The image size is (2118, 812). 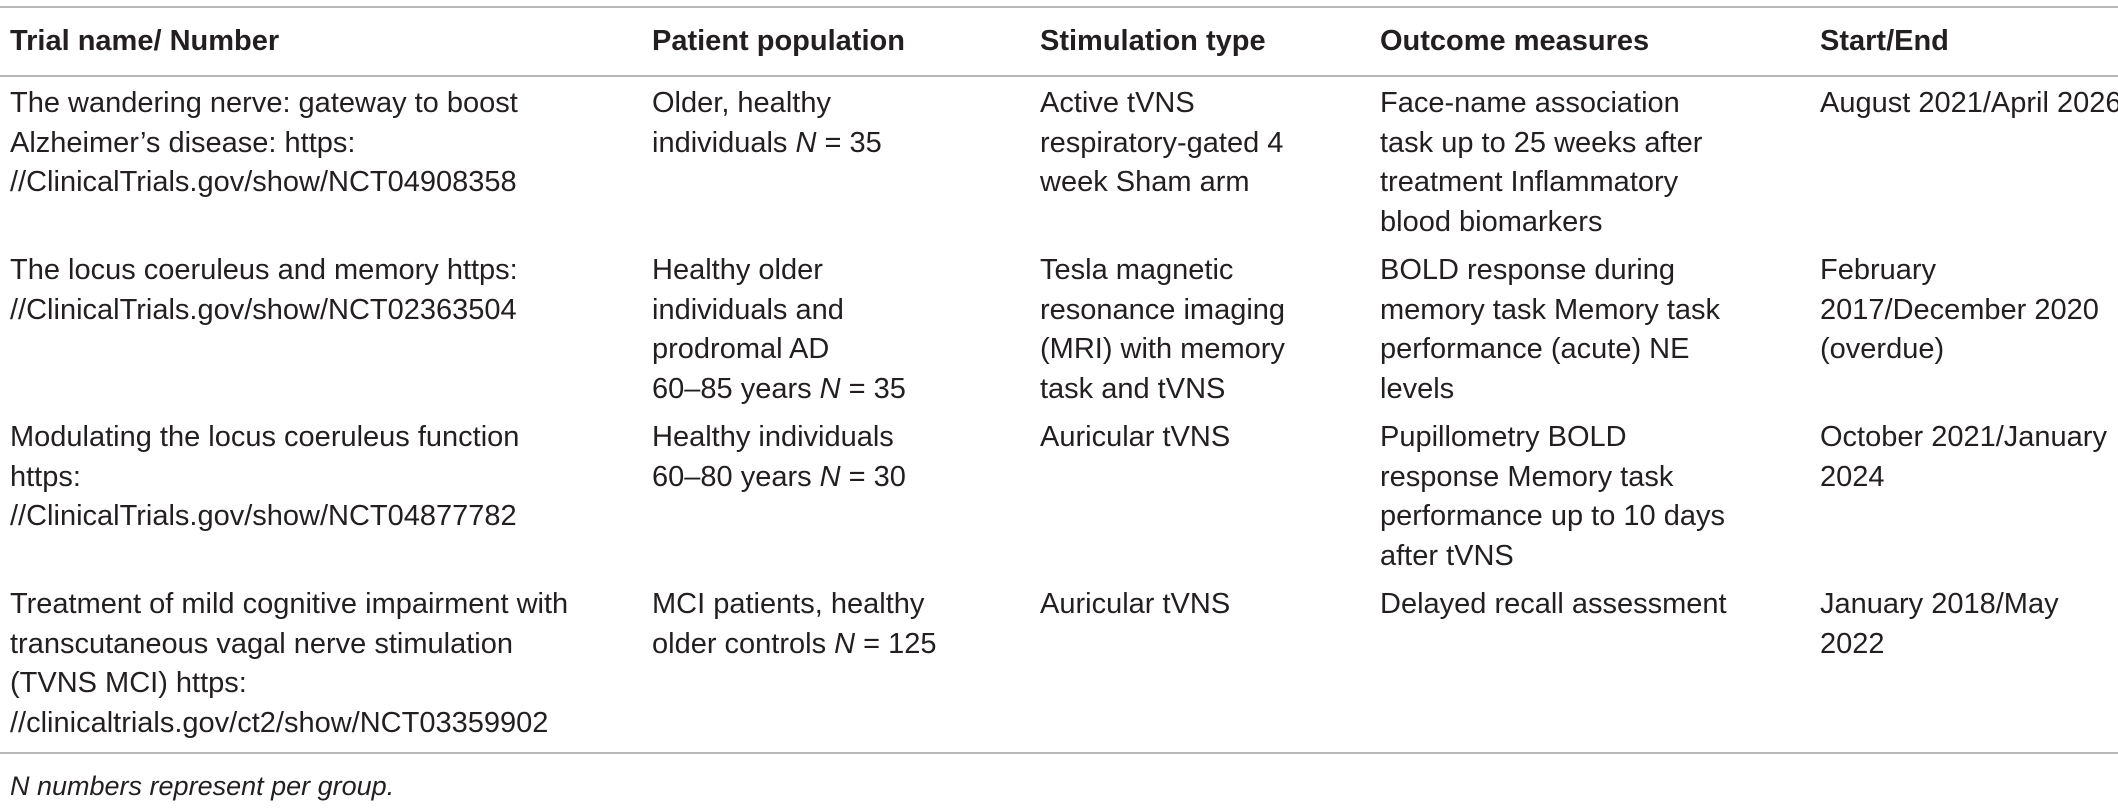 What do you see at coordinates (1515, 41) in the screenshot?
I see `header-outcome: Outcome measures` at bounding box center [1515, 41].